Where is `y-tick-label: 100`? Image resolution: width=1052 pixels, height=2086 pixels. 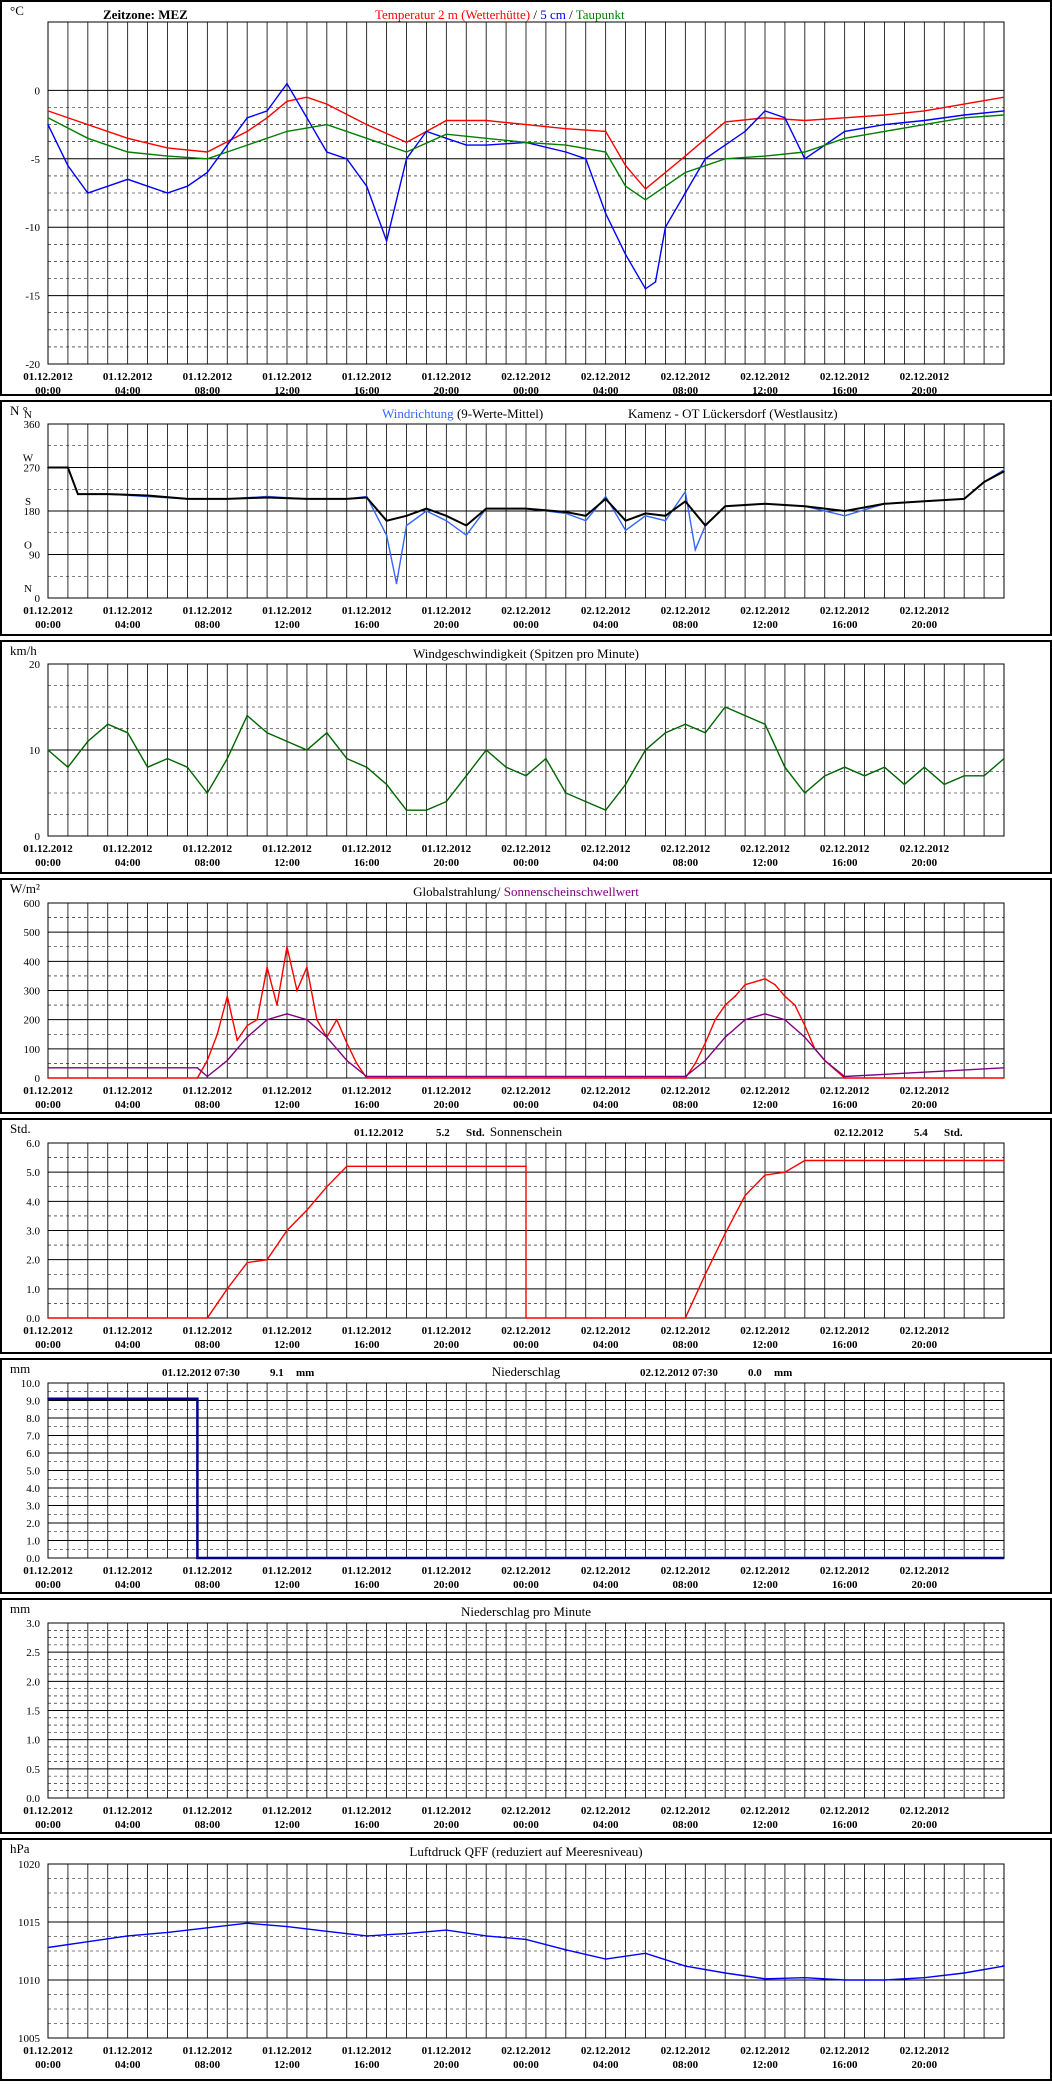 y-tick-label: 100 is located at coordinates (32, 1050).